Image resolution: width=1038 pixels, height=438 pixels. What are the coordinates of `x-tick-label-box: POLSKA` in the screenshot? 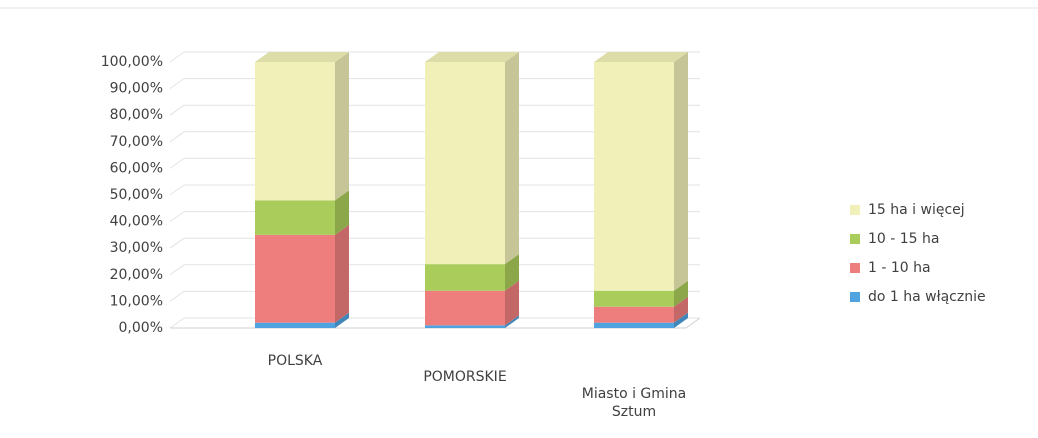 It's located at (295, 361).